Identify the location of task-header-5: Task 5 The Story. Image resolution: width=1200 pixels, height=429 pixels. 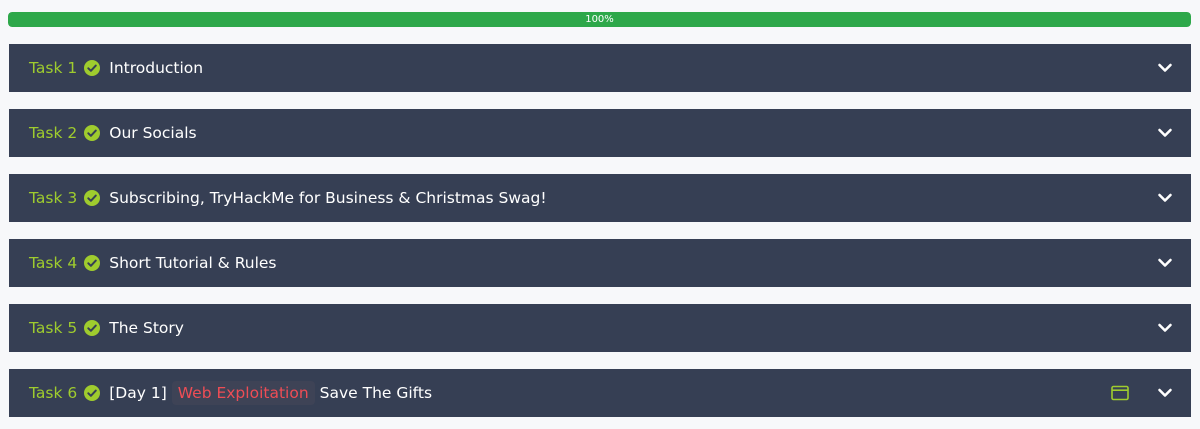
(600, 328).